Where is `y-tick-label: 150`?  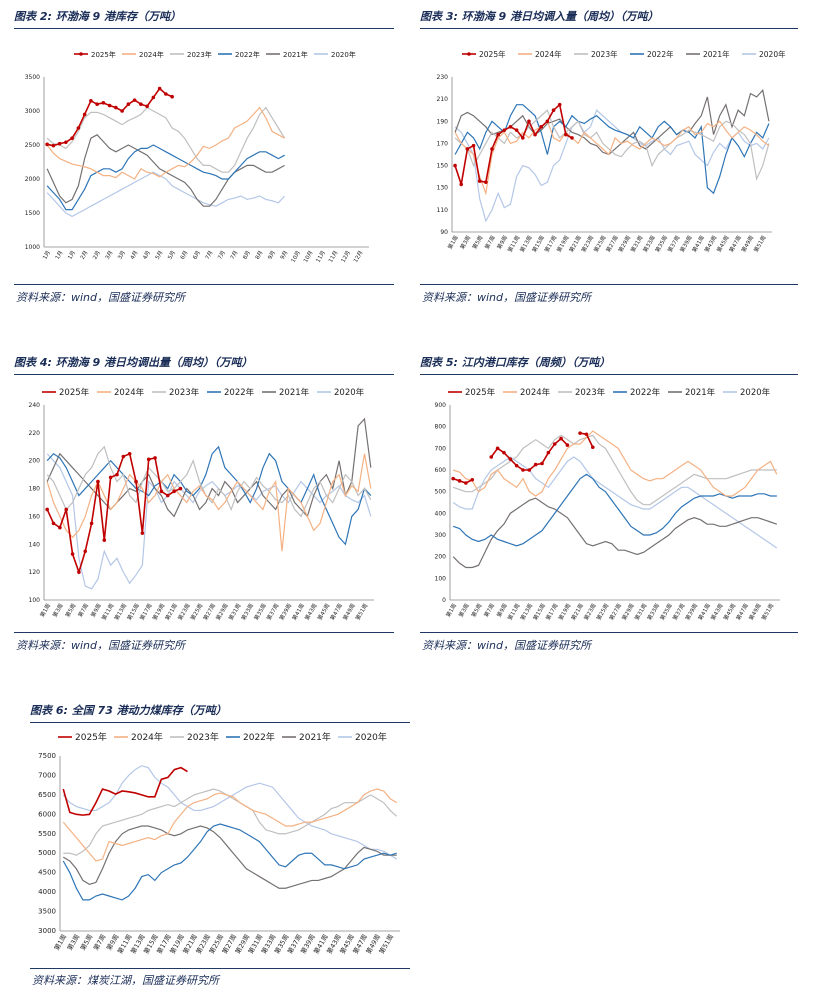 y-tick-label: 150 is located at coordinates (443, 166).